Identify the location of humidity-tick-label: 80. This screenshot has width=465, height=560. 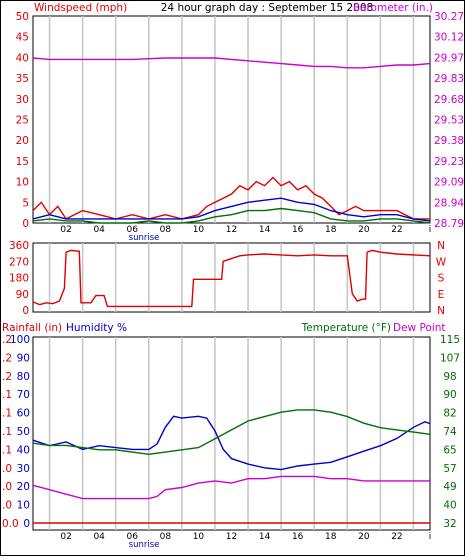
(23, 377).